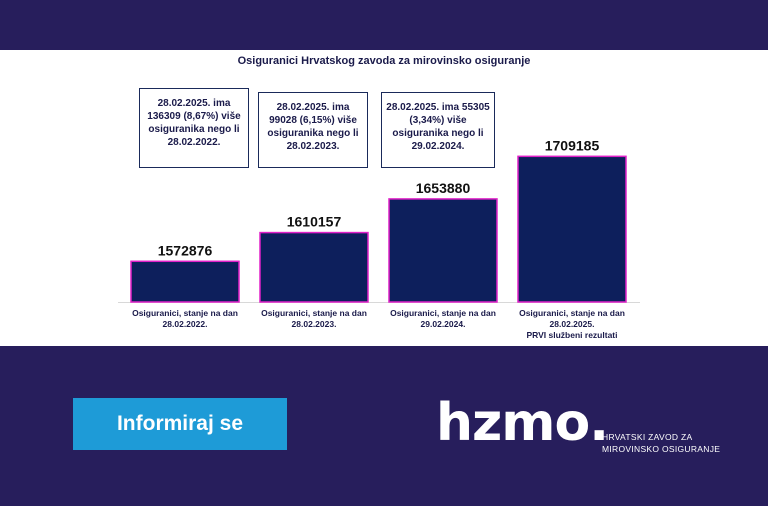 This screenshot has width=768, height=506. What do you see at coordinates (194, 116) in the screenshot?
I see `annotation-line: 136309 (8,67%) više` at bounding box center [194, 116].